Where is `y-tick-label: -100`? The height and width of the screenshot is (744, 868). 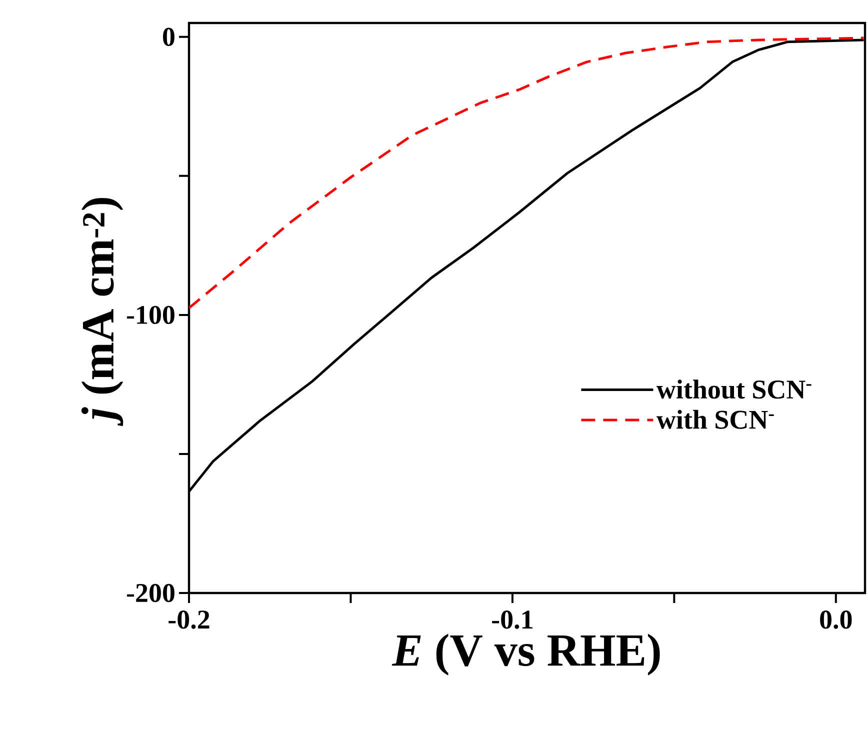 y-tick-label: -100 is located at coordinates (150, 315).